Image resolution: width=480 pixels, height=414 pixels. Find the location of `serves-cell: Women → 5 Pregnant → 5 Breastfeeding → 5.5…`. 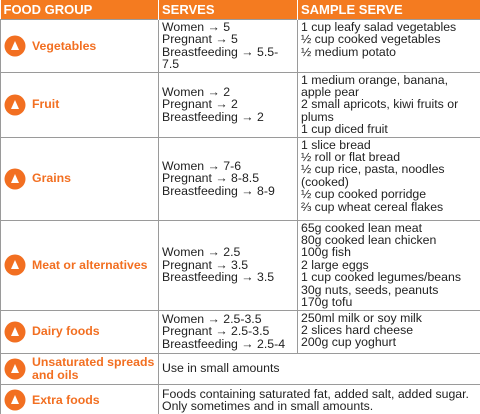

serves-cell: Women → 5 Pregnant → 5 Breastfeeding → 5.5… is located at coordinates (228, 46).